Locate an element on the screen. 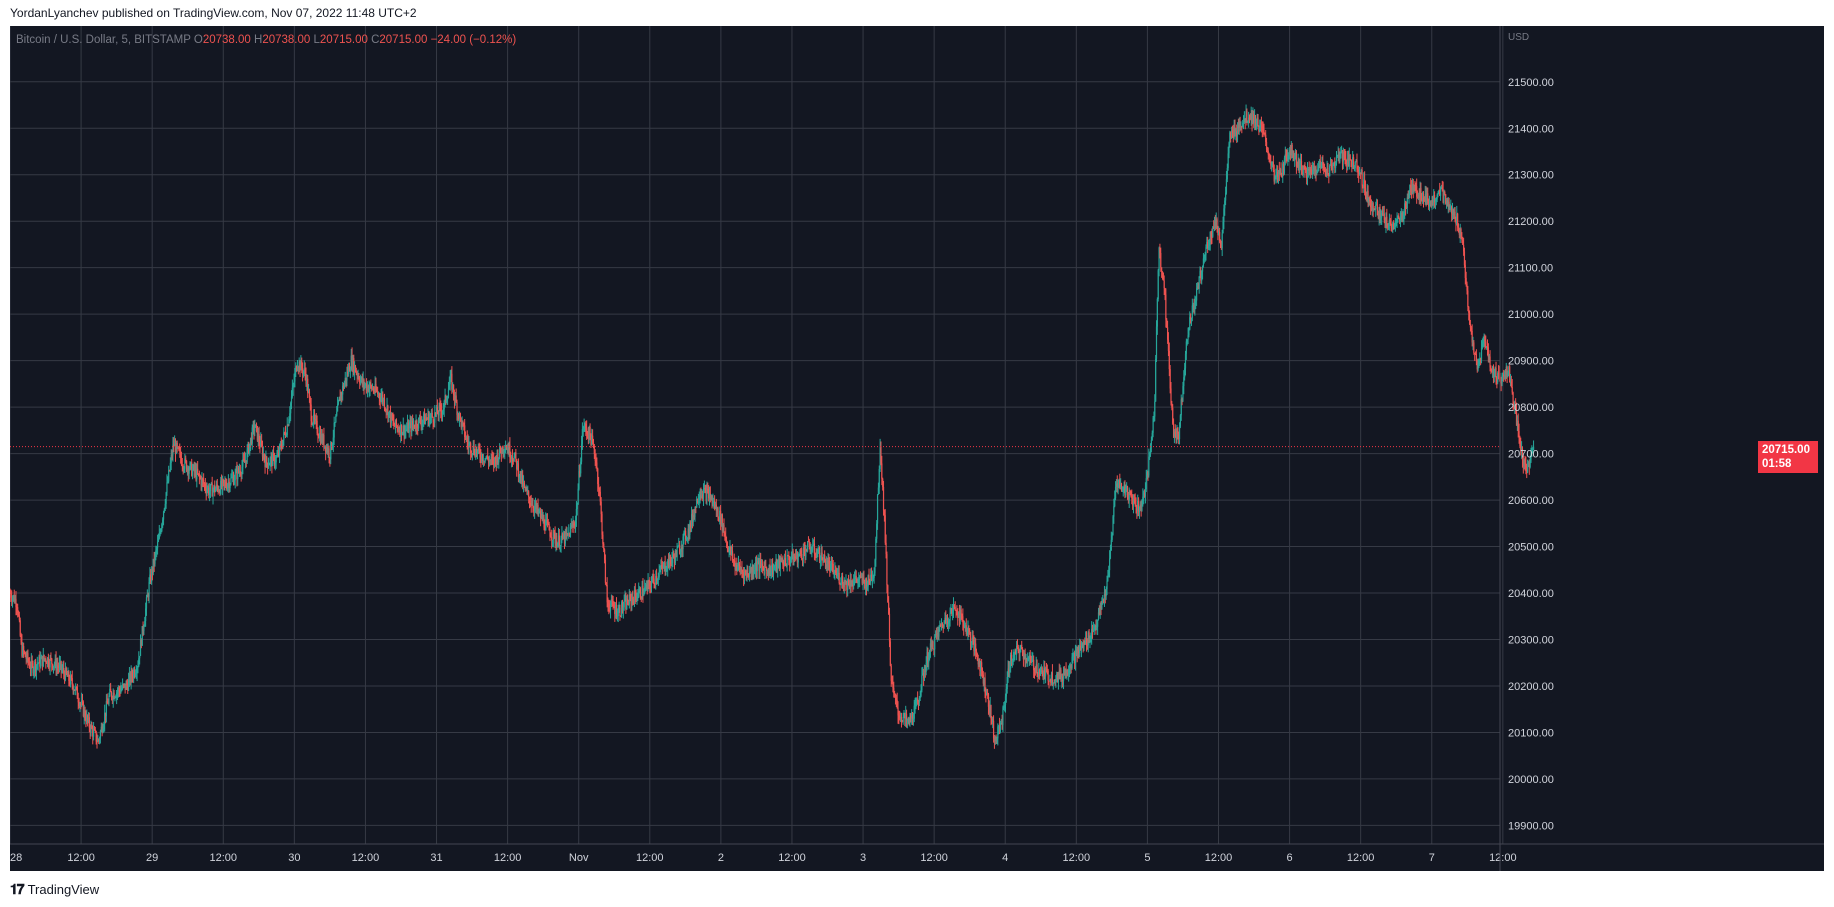 This screenshot has width=1834, height=907. last-price-label: 20715.00 01:58 is located at coordinates (1788, 456).